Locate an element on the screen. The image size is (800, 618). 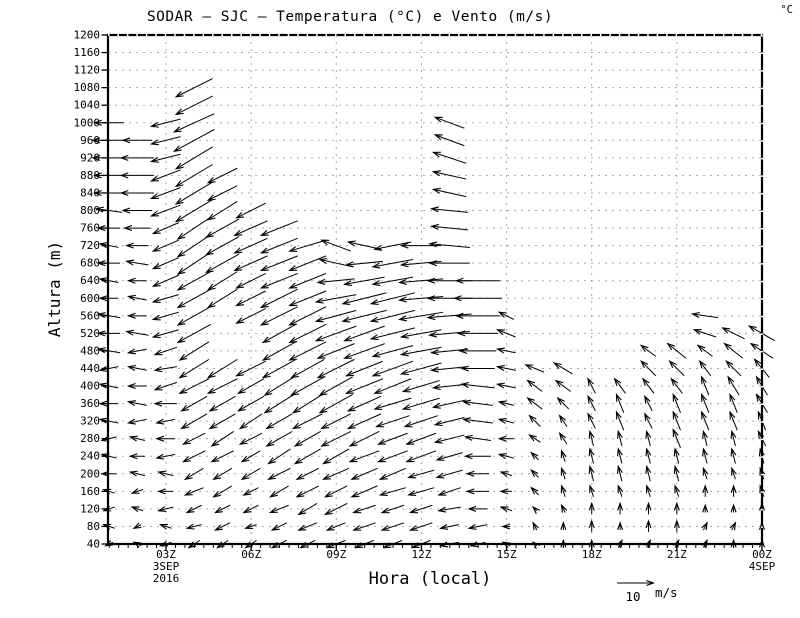
y-tick-label: 1200 is located at coordinates (87, 35).